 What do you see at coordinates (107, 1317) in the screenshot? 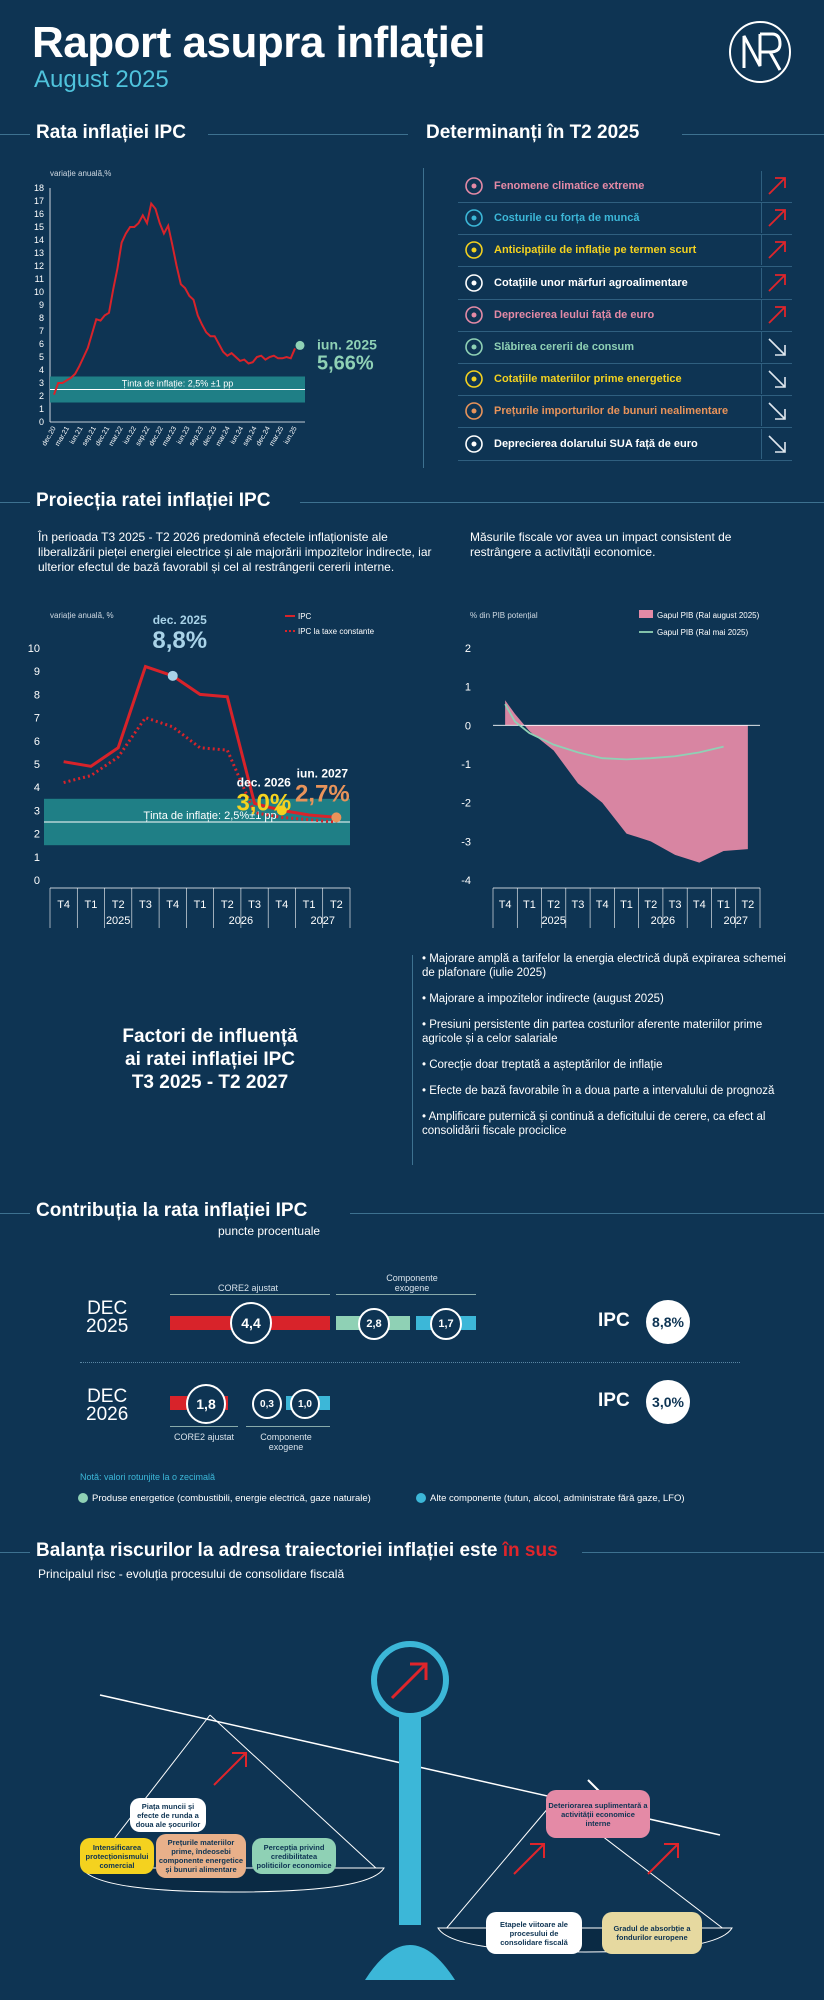
I see `dec2025-label: DEC 2025` at bounding box center [107, 1317].